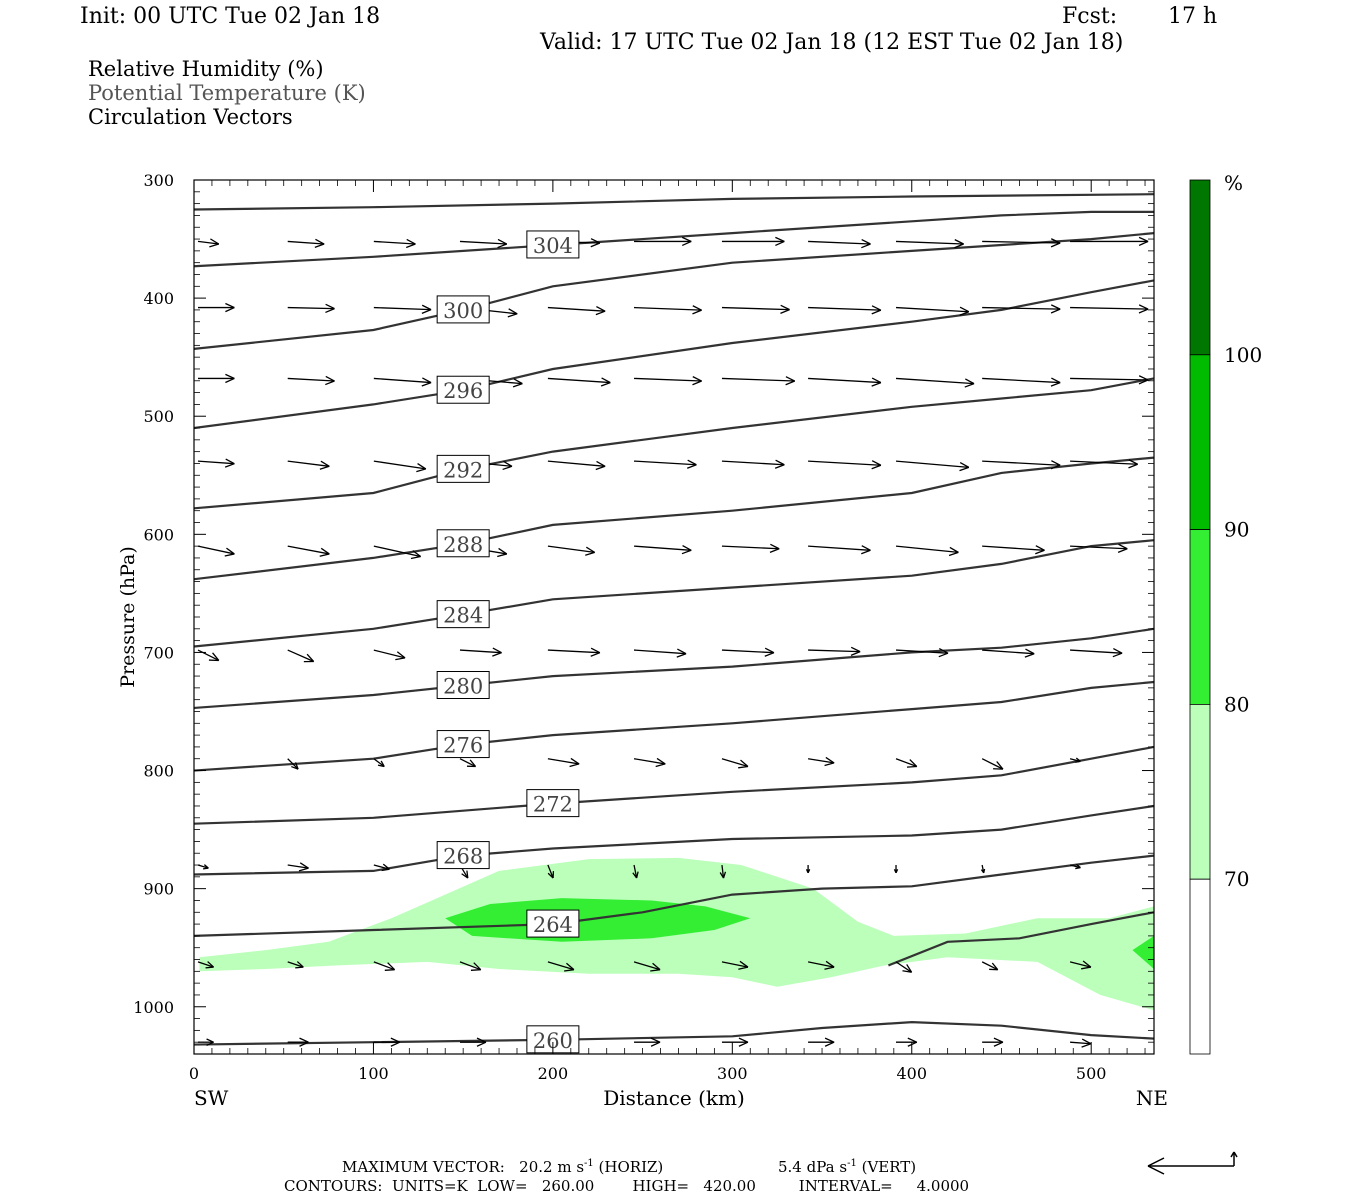 This screenshot has height=1200, width=1350. Describe the element at coordinates (631, 1167) in the screenshot. I see `horiz-suffix: (HORIZ)` at that location.